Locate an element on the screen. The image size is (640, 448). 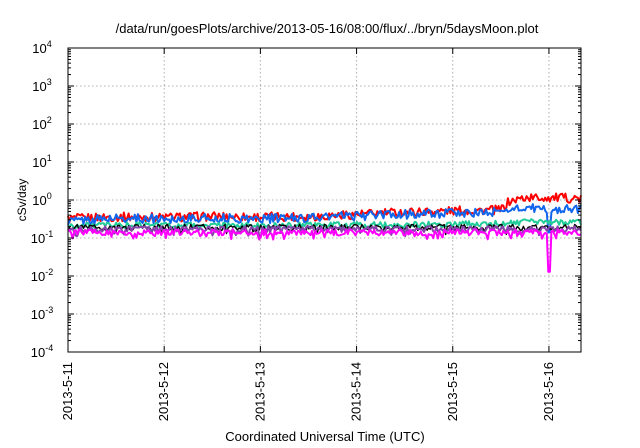
y-tick-label: 10⁻³ is located at coordinates (42, 313).